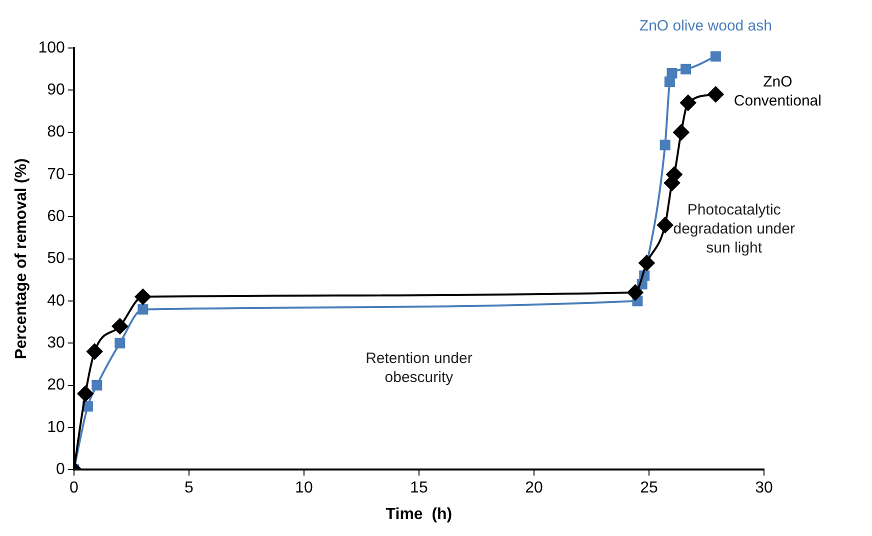  I want to click on x-tick-label: 0, so click(73, 488).